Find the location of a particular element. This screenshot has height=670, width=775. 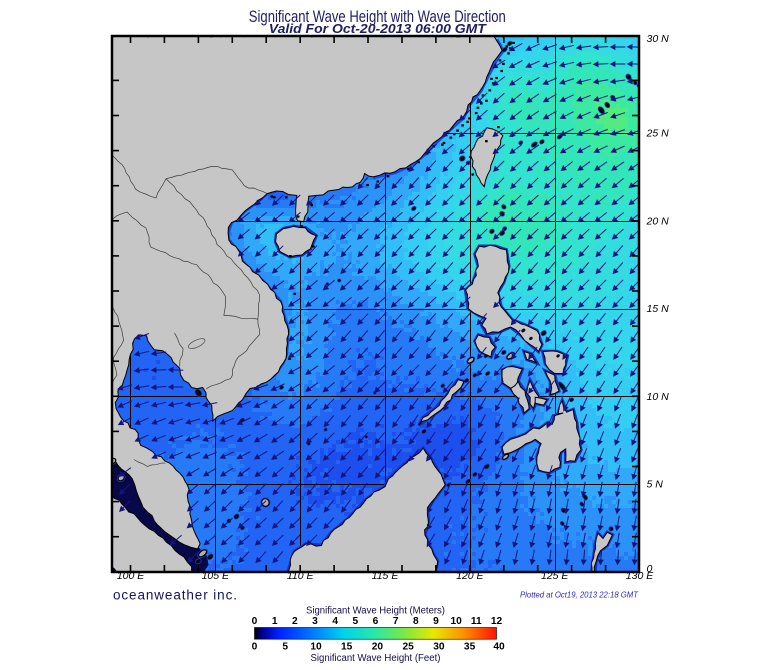

svg-text: 30 is located at coordinates (439, 647).